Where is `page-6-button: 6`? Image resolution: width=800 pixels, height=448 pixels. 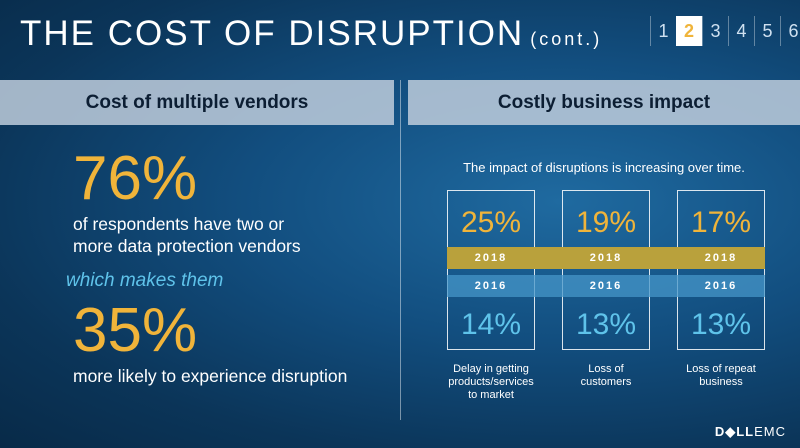 page-6-button: 6 is located at coordinates (790, 31).